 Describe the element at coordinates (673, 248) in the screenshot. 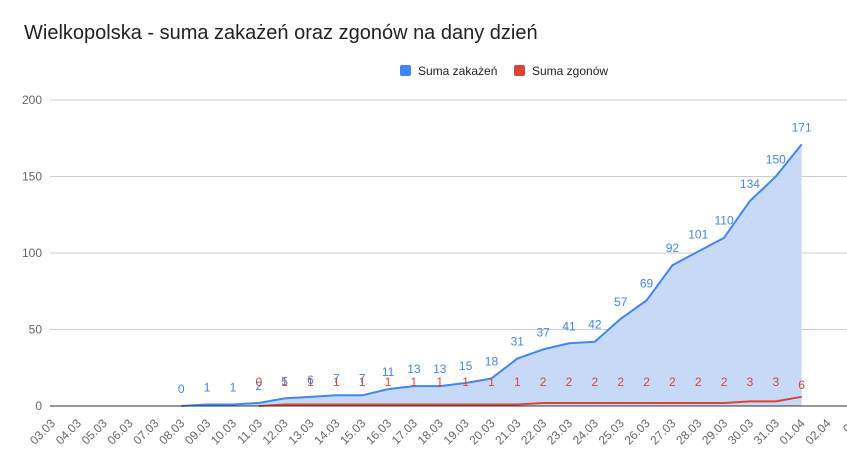

I see `data-label: 92` at that location.